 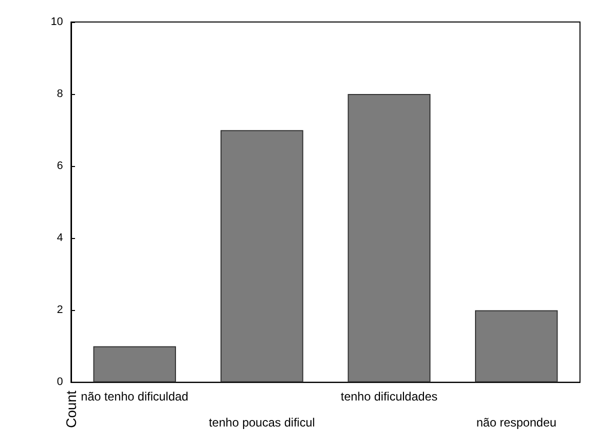 What do you see at coordinates (516, 423) in the screenshot?
I see `x-tick-label: não respondeu` at bounding box center [516, 423].